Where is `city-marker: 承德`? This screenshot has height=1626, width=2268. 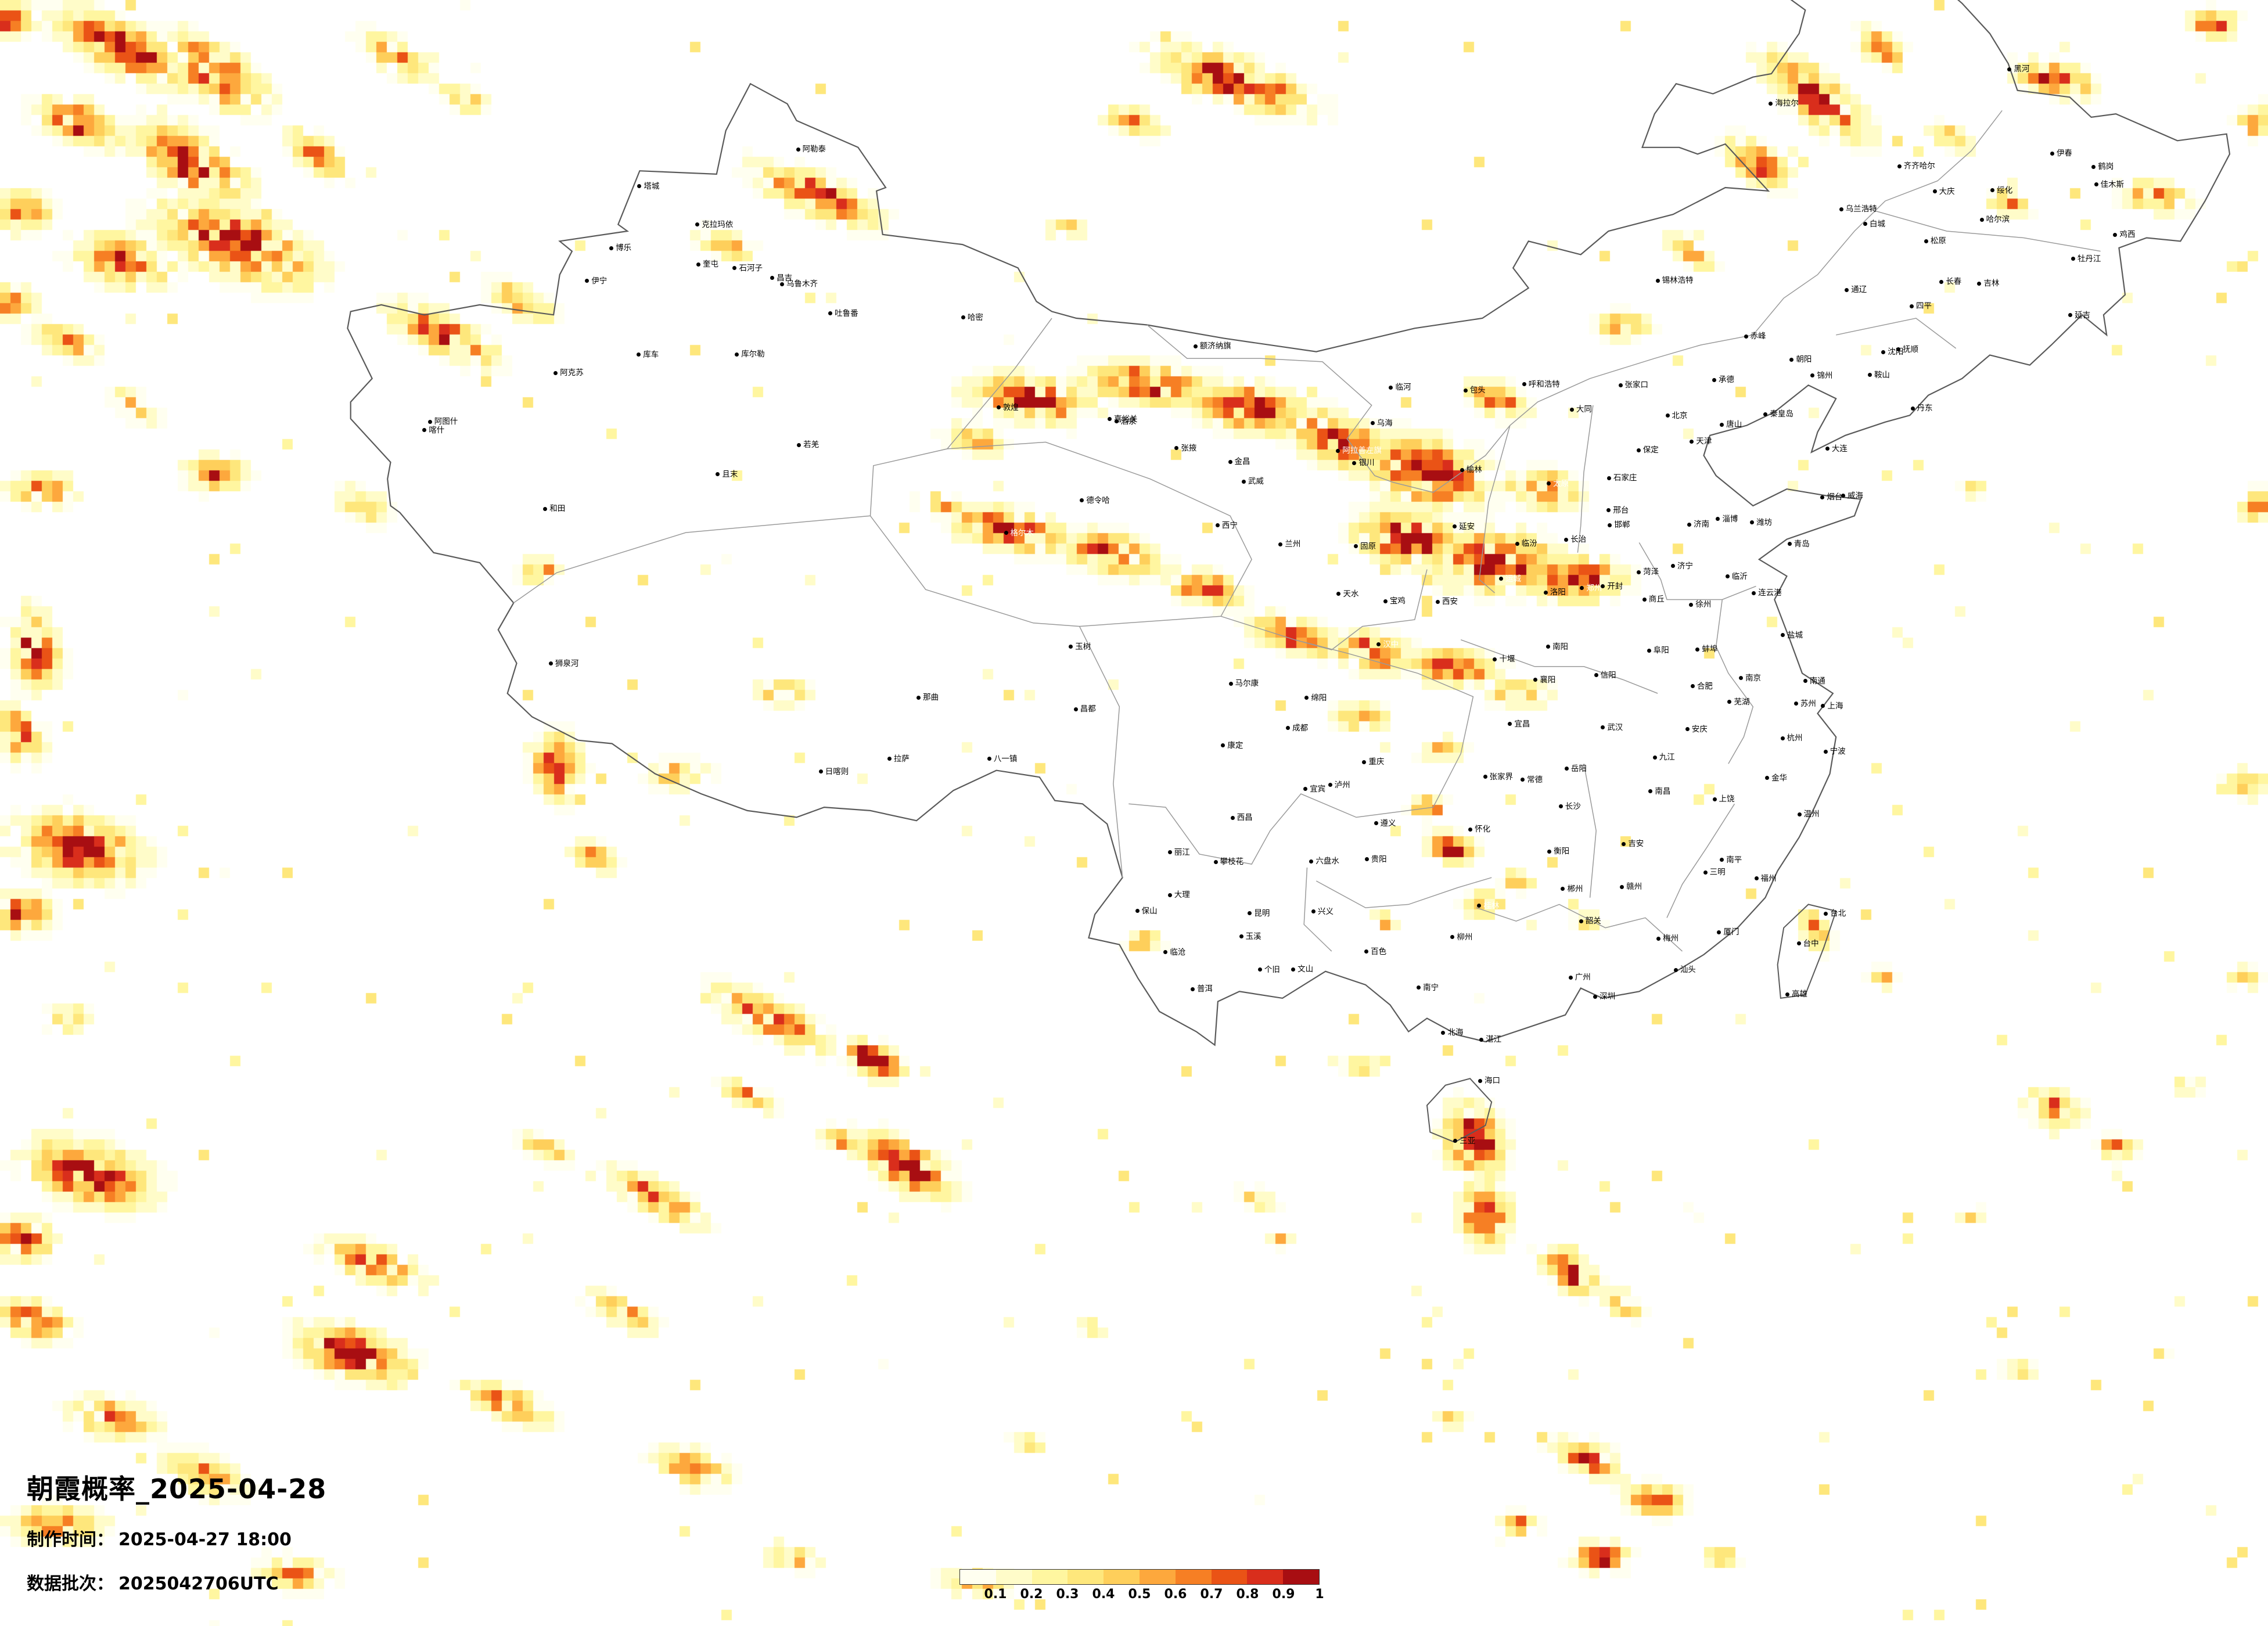
city-marker: 承德 is located at coordinates (1723, 380).